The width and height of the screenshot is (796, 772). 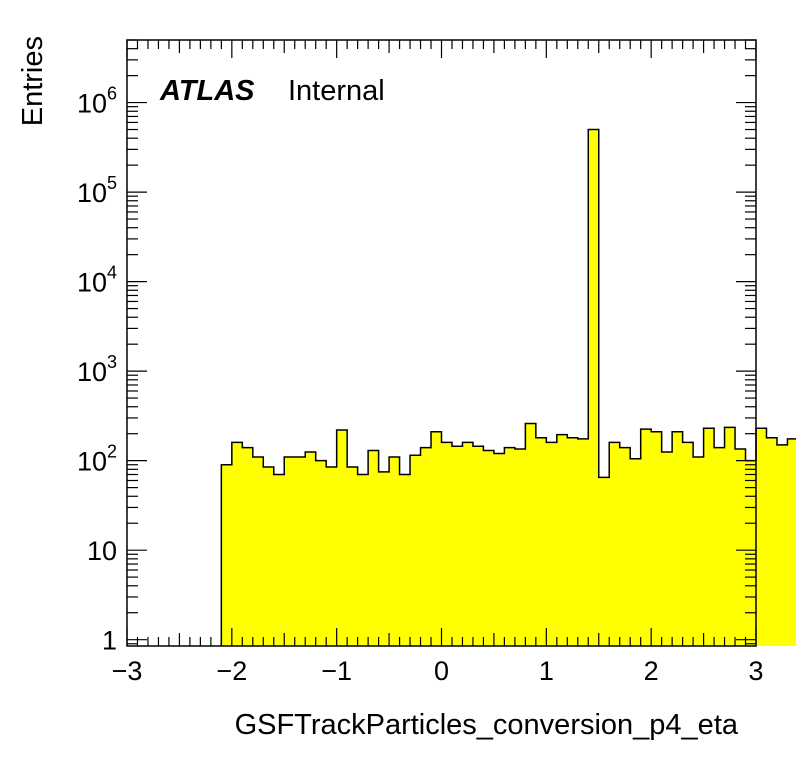 I want to click on y-axis-label: Entries, so click(x=33, y=81).